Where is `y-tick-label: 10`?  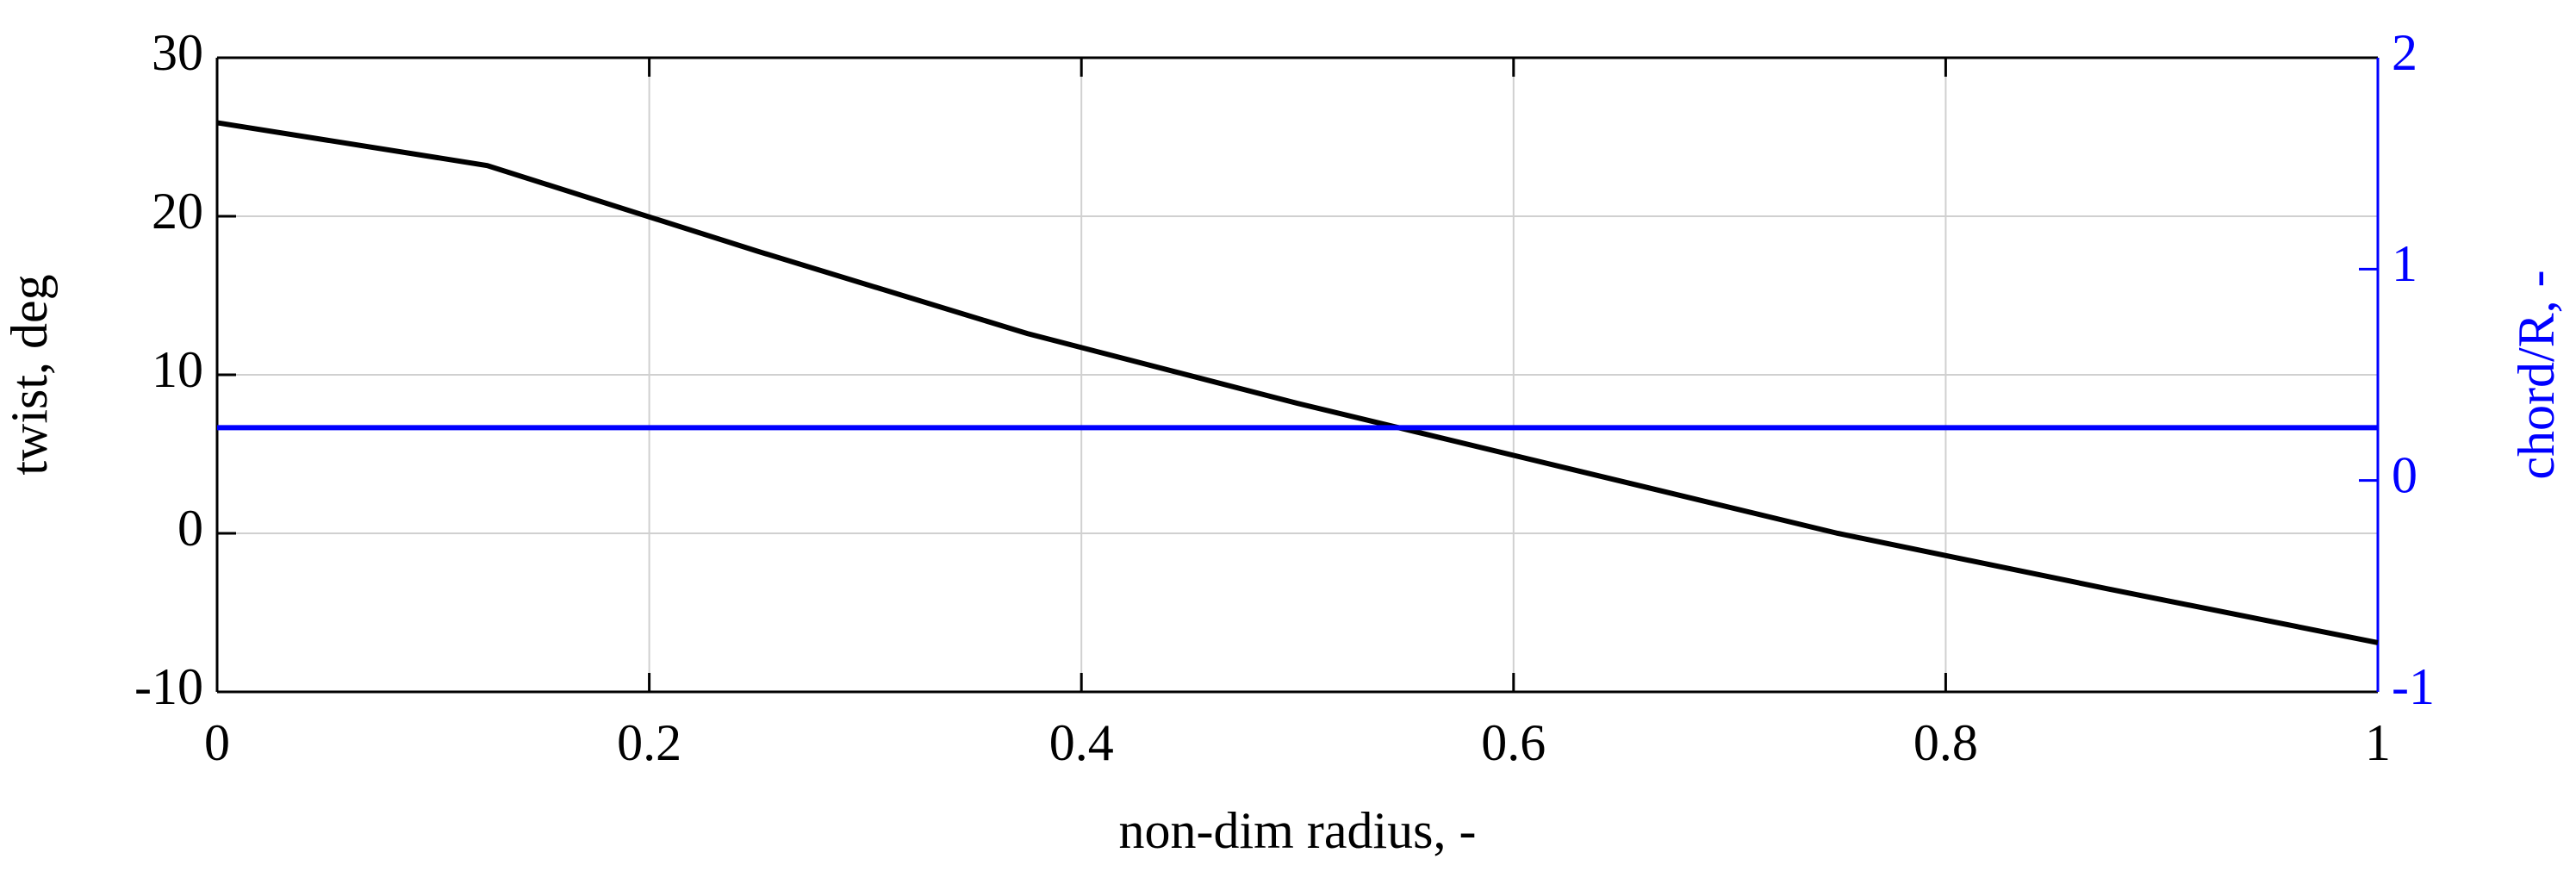
y-tick-label: 10 is located at coordinates (178, 369).